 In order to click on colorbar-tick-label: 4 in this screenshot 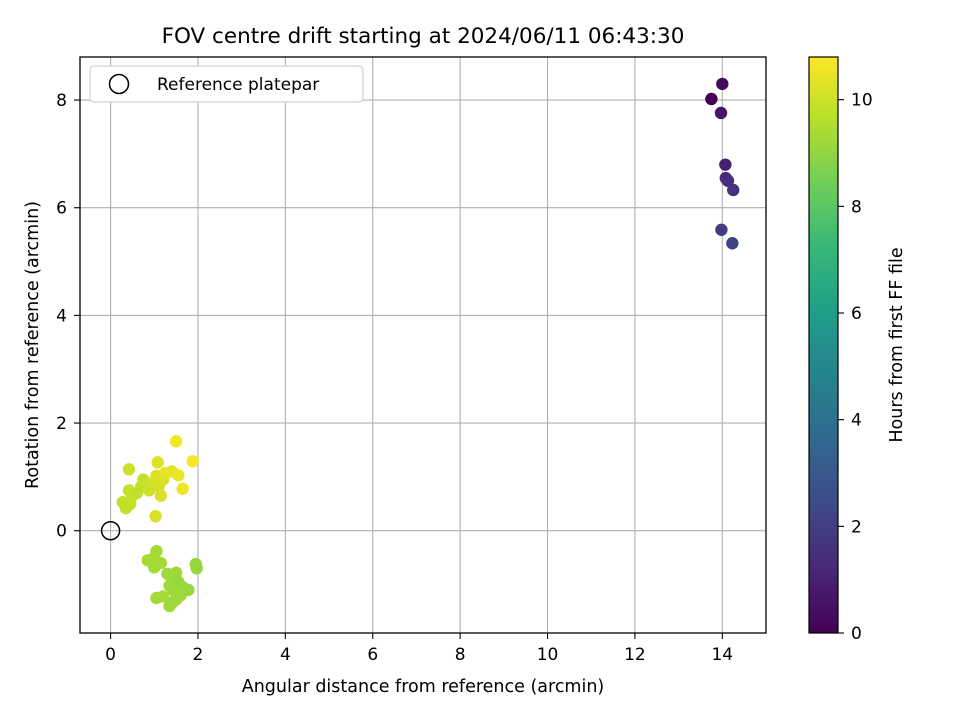, I will do `click(856, 421)`.